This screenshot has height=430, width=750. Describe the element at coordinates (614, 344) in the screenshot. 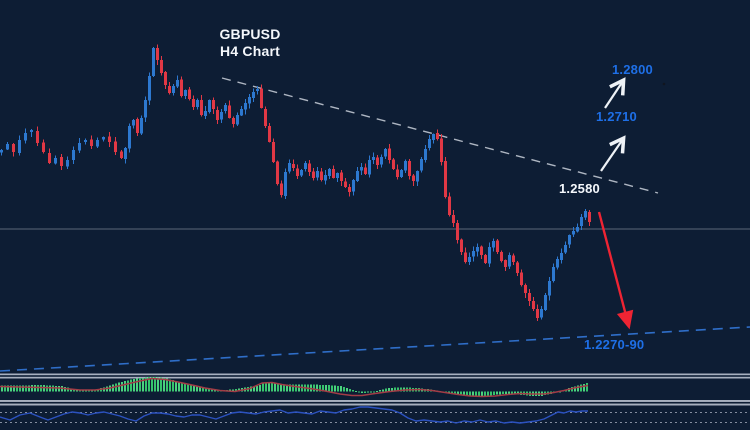

I see `price-label-support-zone: 1.2270-90` at that location.